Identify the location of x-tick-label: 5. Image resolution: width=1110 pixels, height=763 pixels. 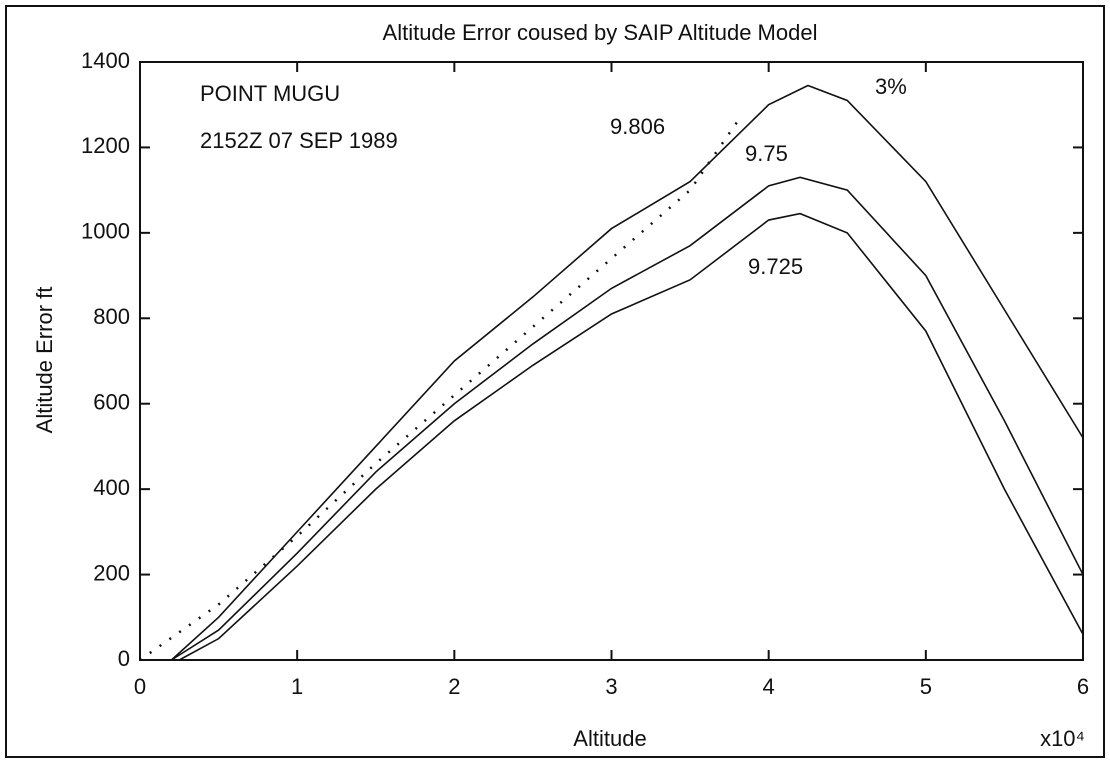
(926, 686).